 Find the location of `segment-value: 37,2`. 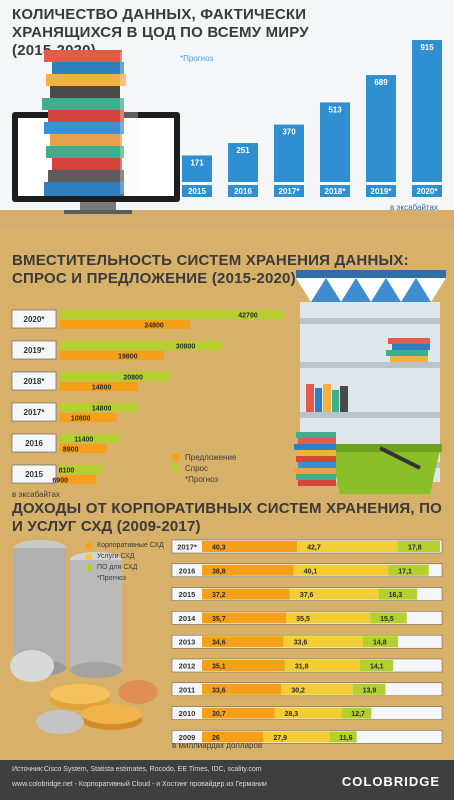

segment-value: 37,2 is located at coordinates (219, 595).